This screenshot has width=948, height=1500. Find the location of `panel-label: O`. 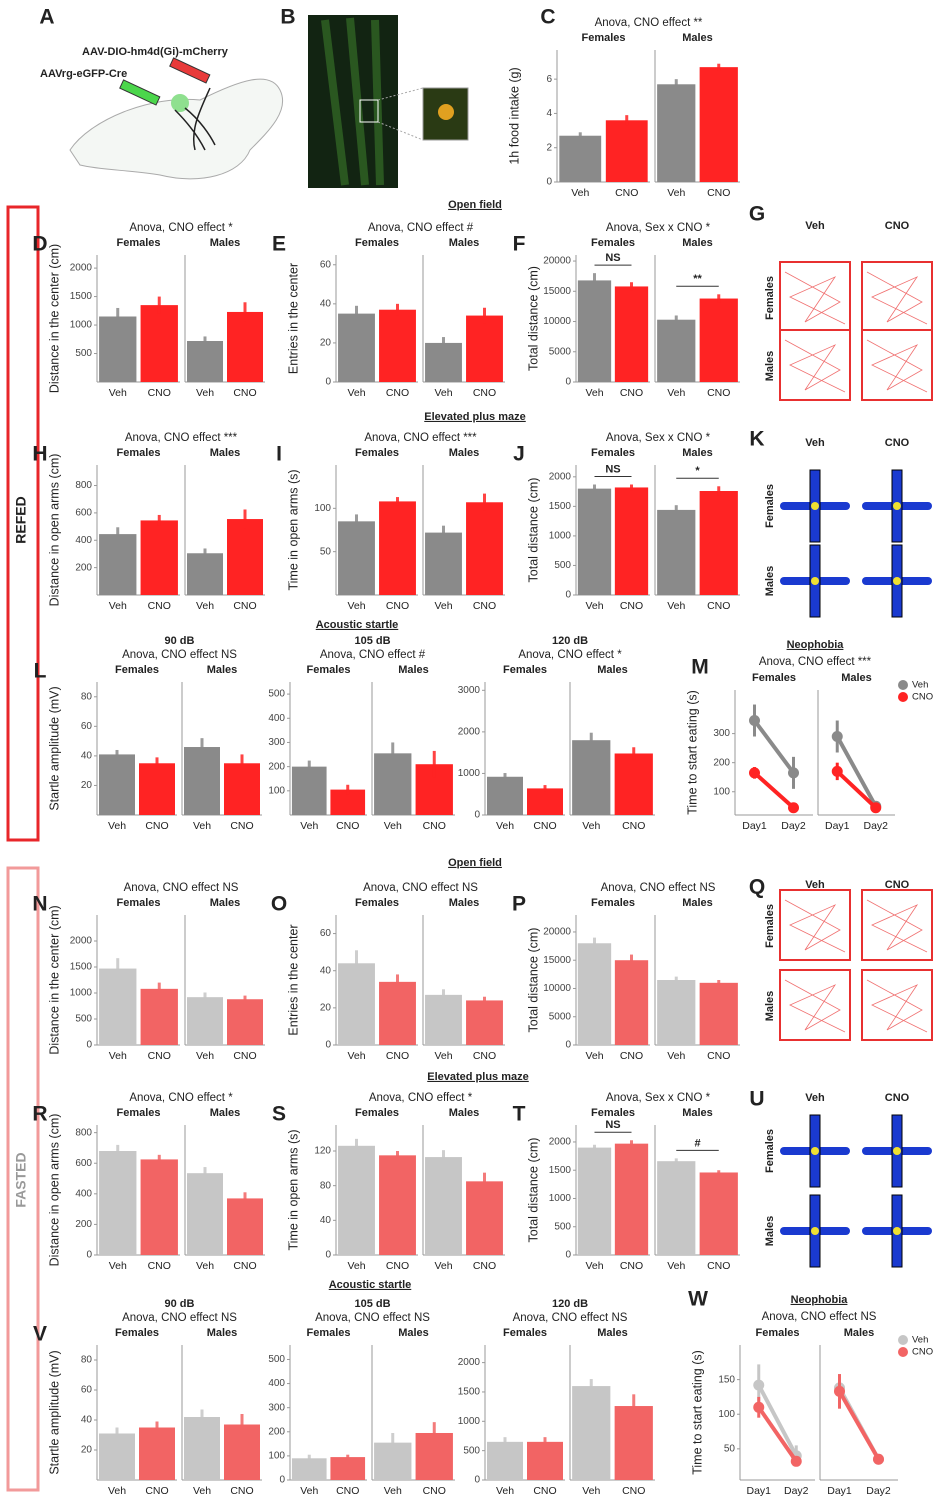

panel-label: O is located at coordinates (279, 904).